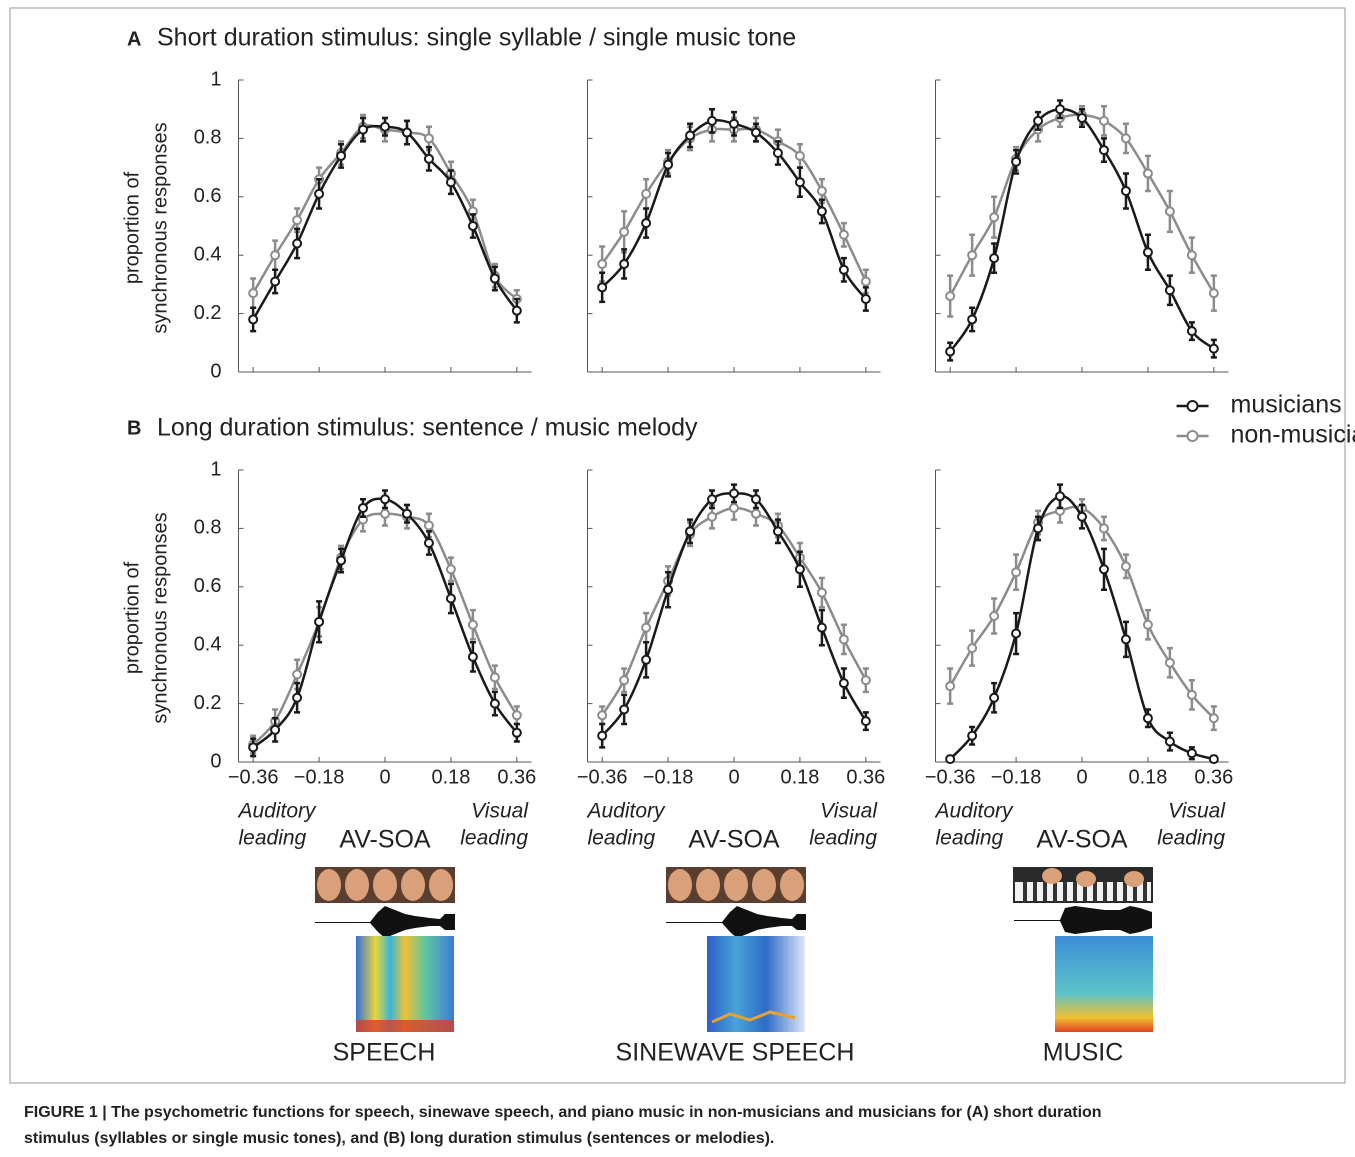 Image resolution: width=1355 pixels, height=1157 pixels. I want to click on y-tick-label: 1, so click(215, 79).